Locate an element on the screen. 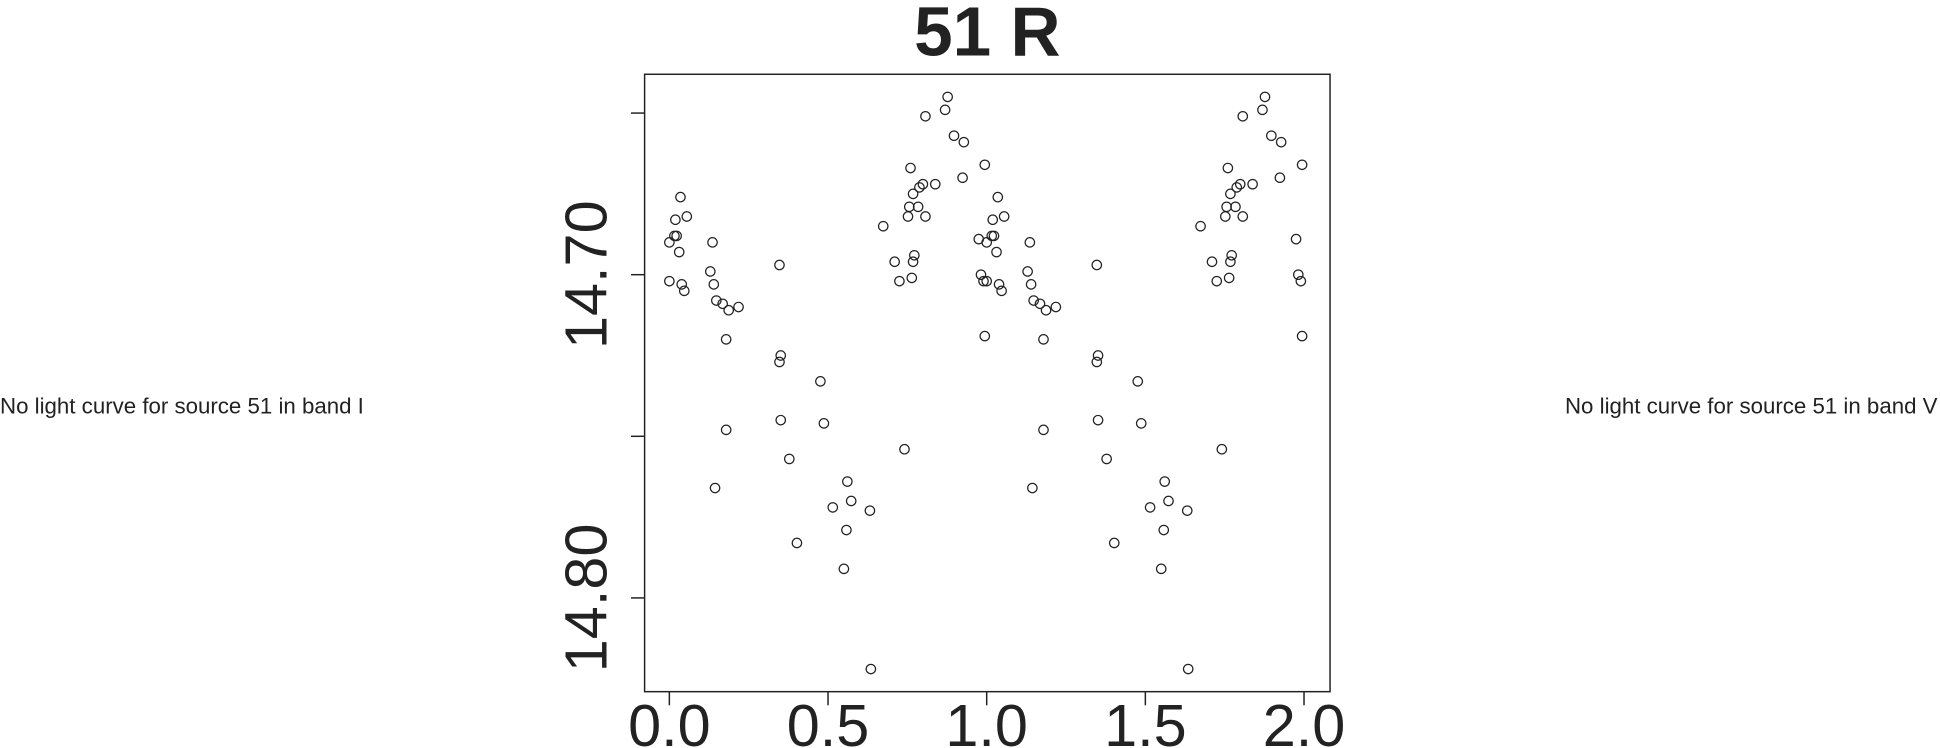 This screenshot has height=748, width=1940. y-tick-label: 14.80 is located at coordinates (585, 598).